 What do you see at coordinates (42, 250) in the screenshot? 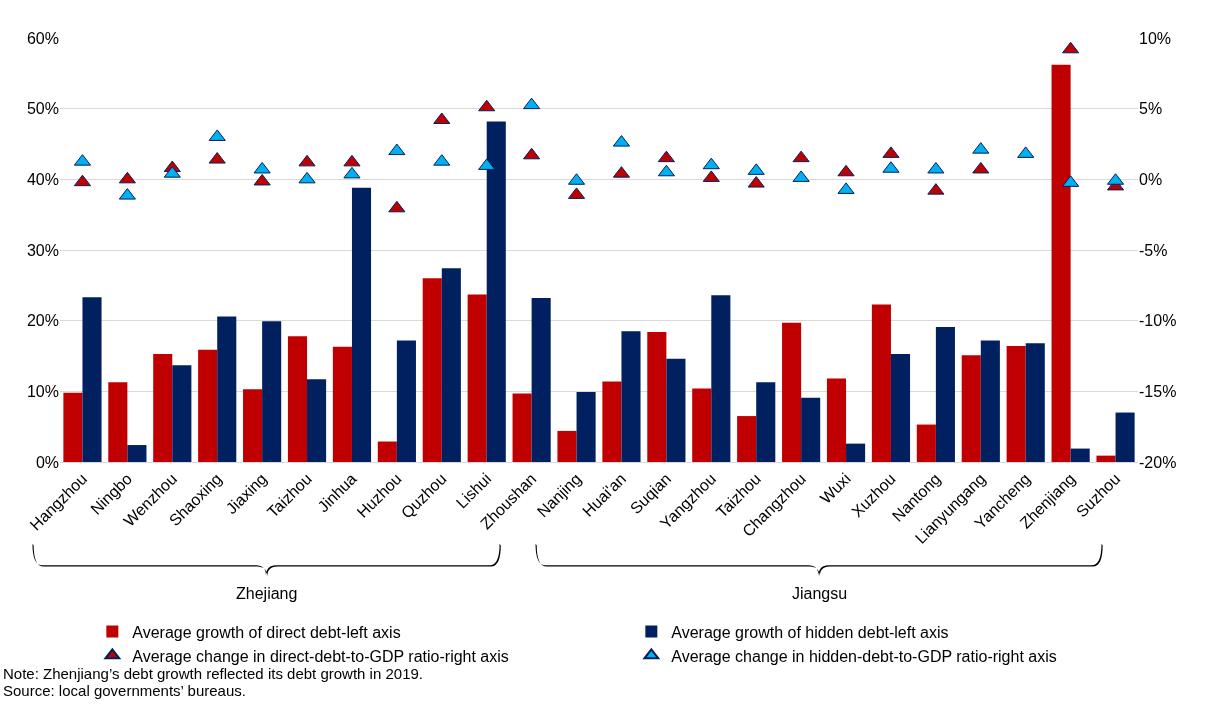
I see `y-tick-label: 30%` at bounding box center [42, 250].